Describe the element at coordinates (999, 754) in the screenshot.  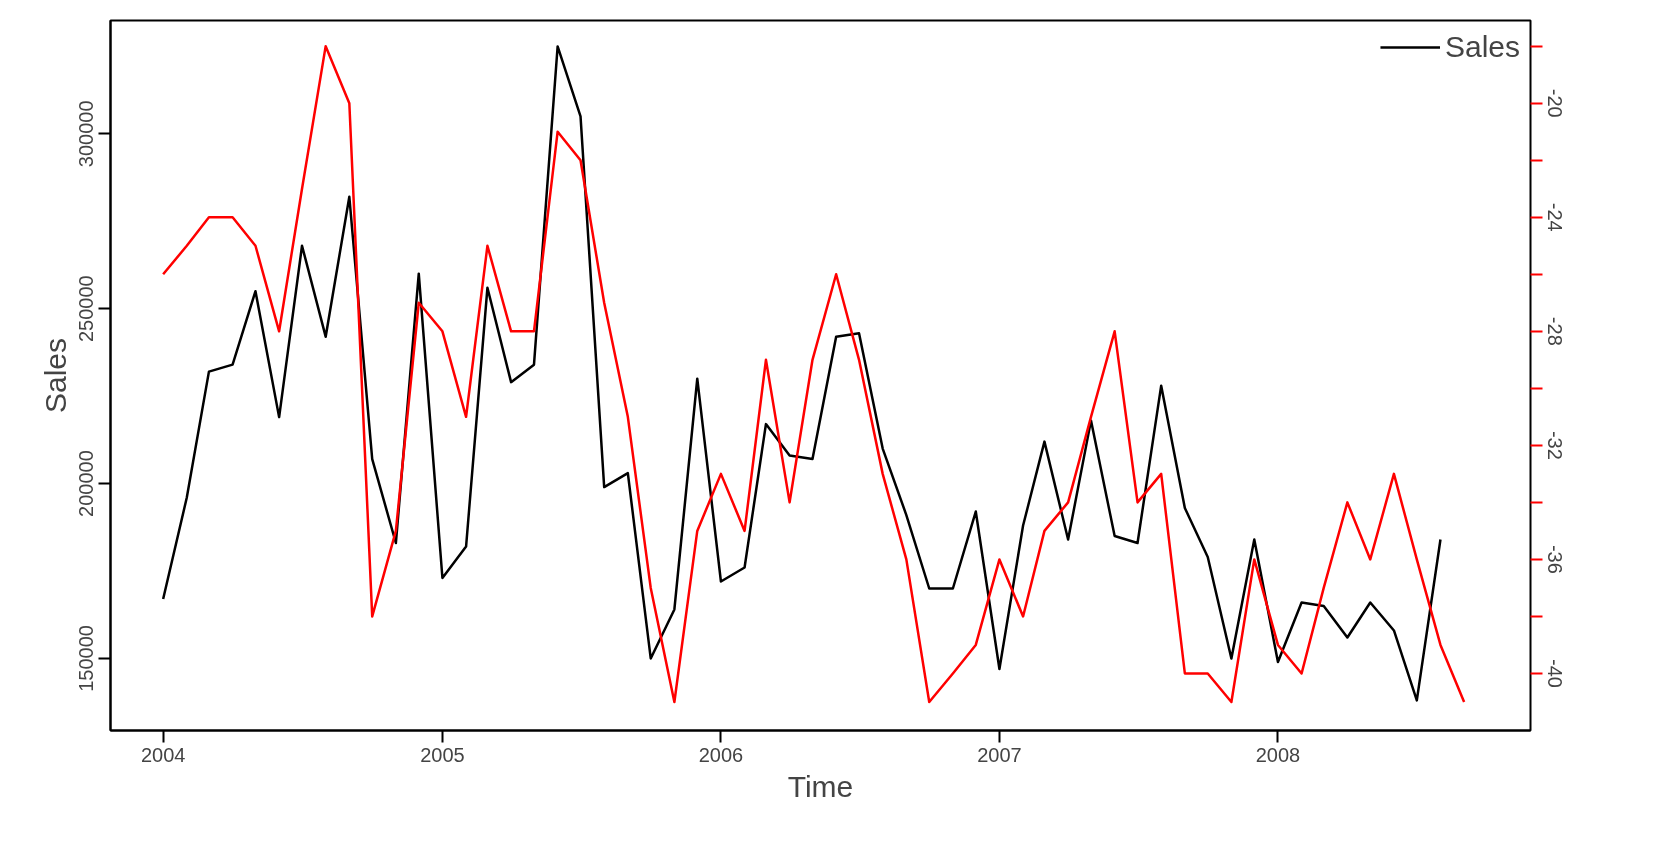
I see `x-tick-label: 2007` at that location.